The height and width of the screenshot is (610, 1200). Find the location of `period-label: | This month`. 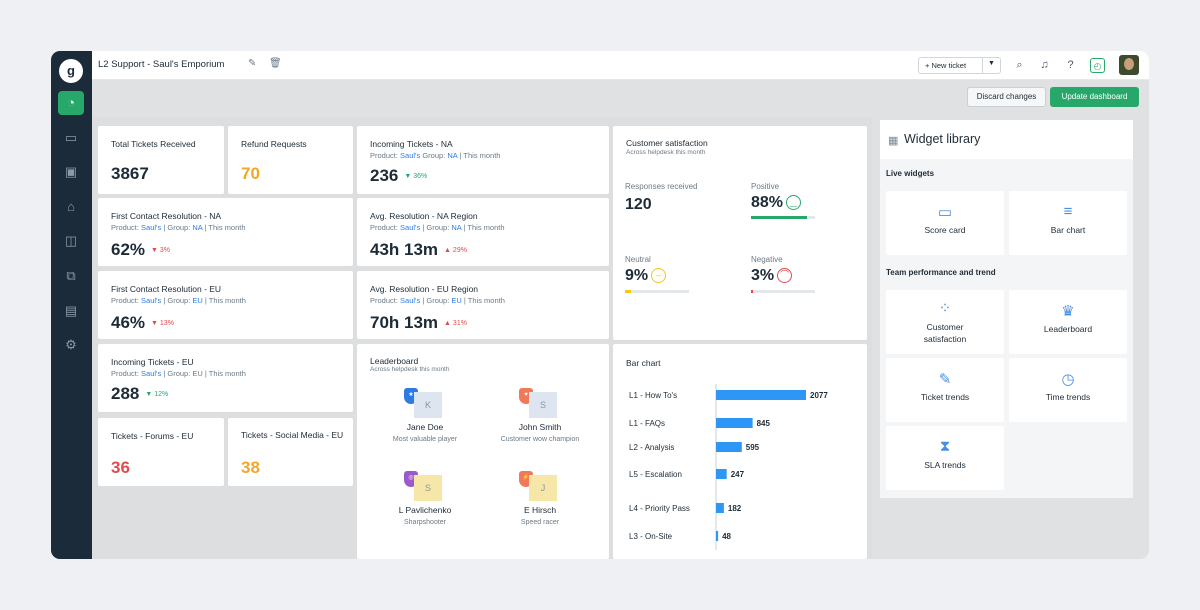

period-label: | This month is located at coordinates (480, 155).